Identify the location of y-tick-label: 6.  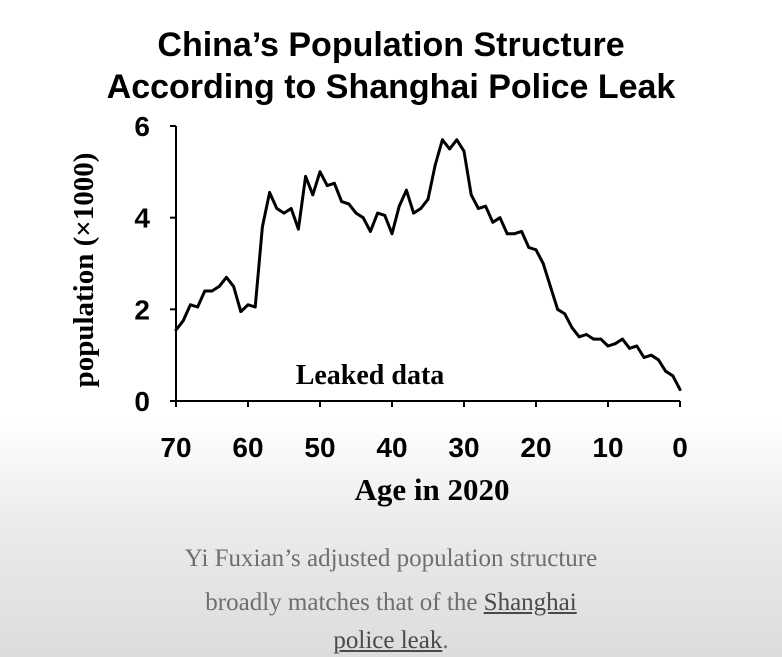
(142, 126).